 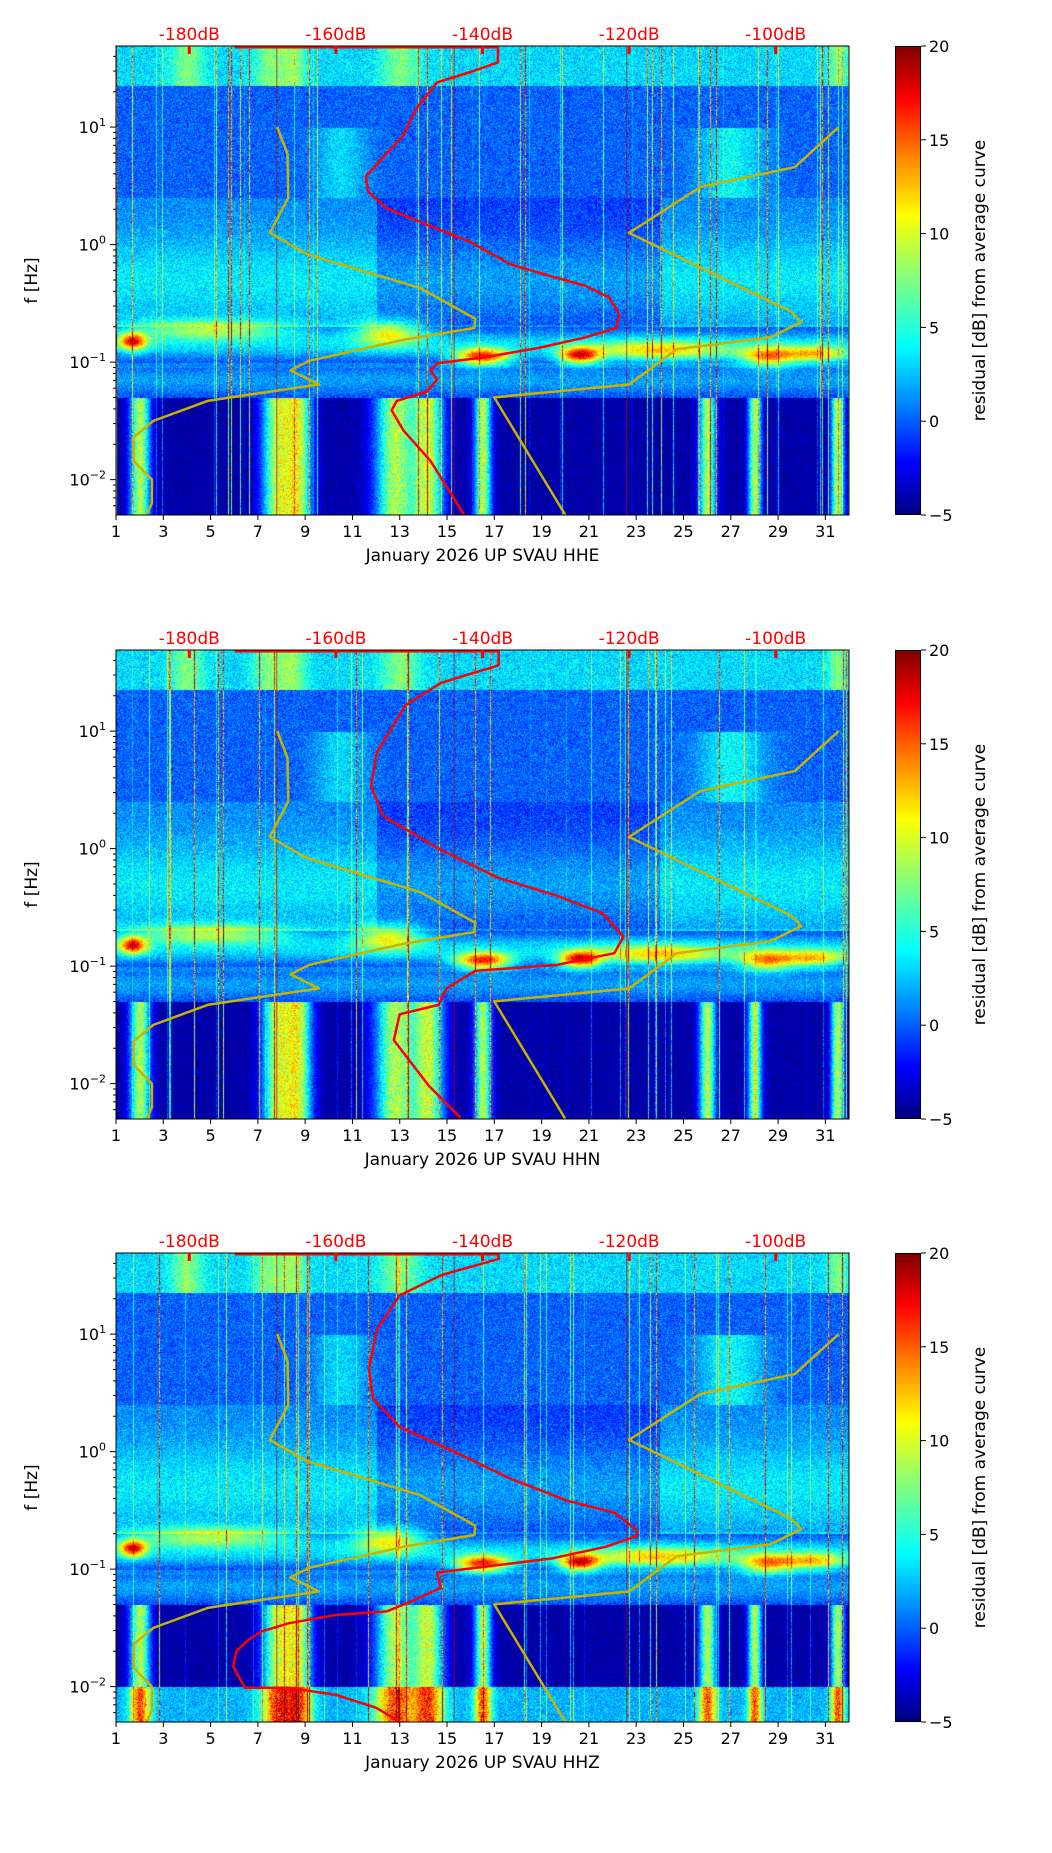 I want to click on y-tick-label: 10⁻², so click(x=87, y=1083).